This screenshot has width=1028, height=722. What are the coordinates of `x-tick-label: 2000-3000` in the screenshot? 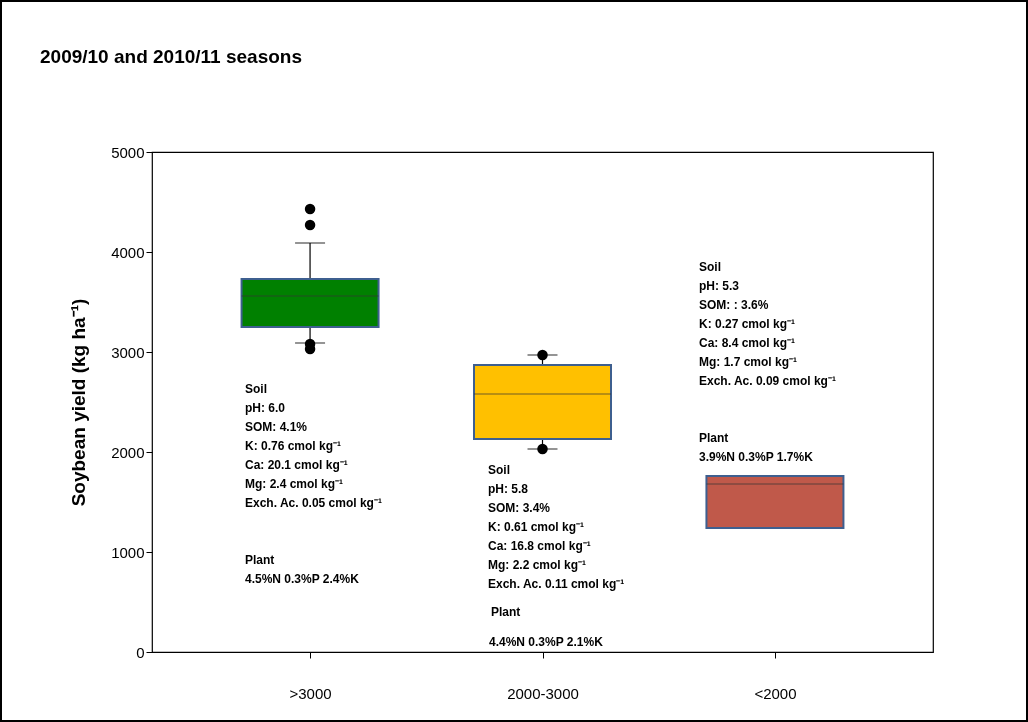 It's located at (543, 693).